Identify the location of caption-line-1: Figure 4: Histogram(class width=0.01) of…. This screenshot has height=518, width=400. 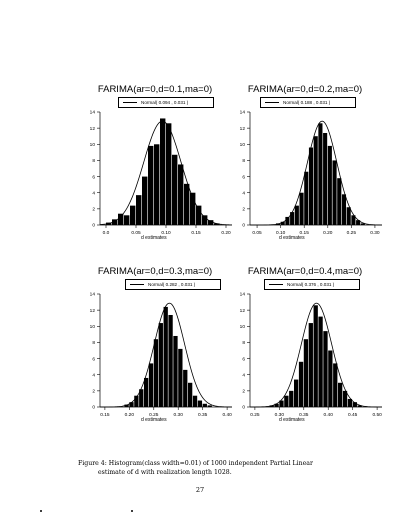
(195, 463).